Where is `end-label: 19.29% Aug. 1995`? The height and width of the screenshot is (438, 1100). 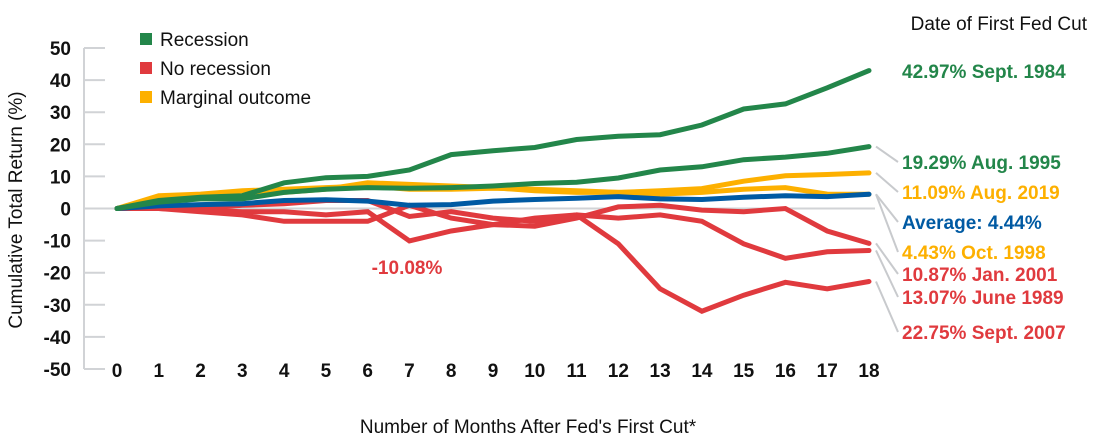 end-label: 19.29% Aug. 1995 is located at coordinates (981, 163).